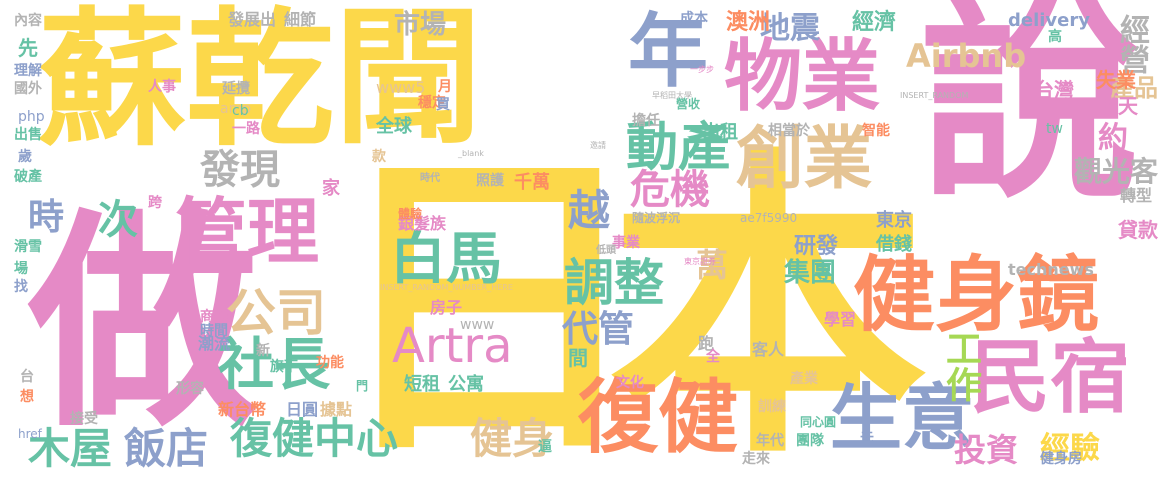 The height and width of the screenshot is (482, 1175). What do you see at coordinates (446, 307) in the screenshot?
I see `word-fangzi: 房子` at bounding box center [446, 307].